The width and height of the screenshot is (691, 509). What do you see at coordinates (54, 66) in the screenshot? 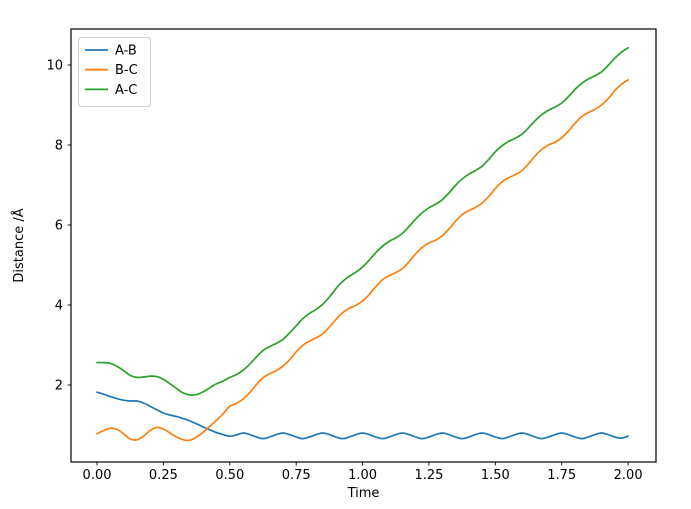
I see `y-tick-label: 10` at bounding box center [54, 66].